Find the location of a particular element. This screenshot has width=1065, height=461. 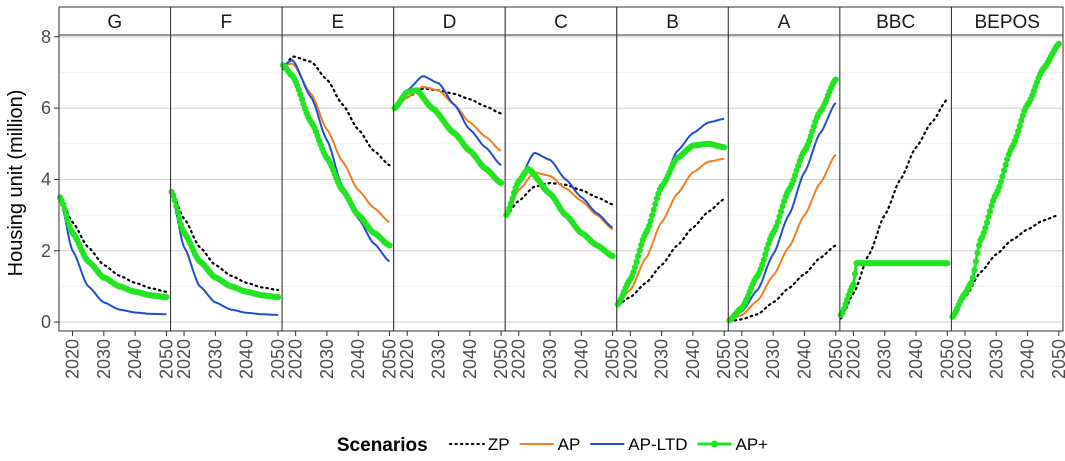

facet-strip-label: BBC is located at coordinates (895, 22).